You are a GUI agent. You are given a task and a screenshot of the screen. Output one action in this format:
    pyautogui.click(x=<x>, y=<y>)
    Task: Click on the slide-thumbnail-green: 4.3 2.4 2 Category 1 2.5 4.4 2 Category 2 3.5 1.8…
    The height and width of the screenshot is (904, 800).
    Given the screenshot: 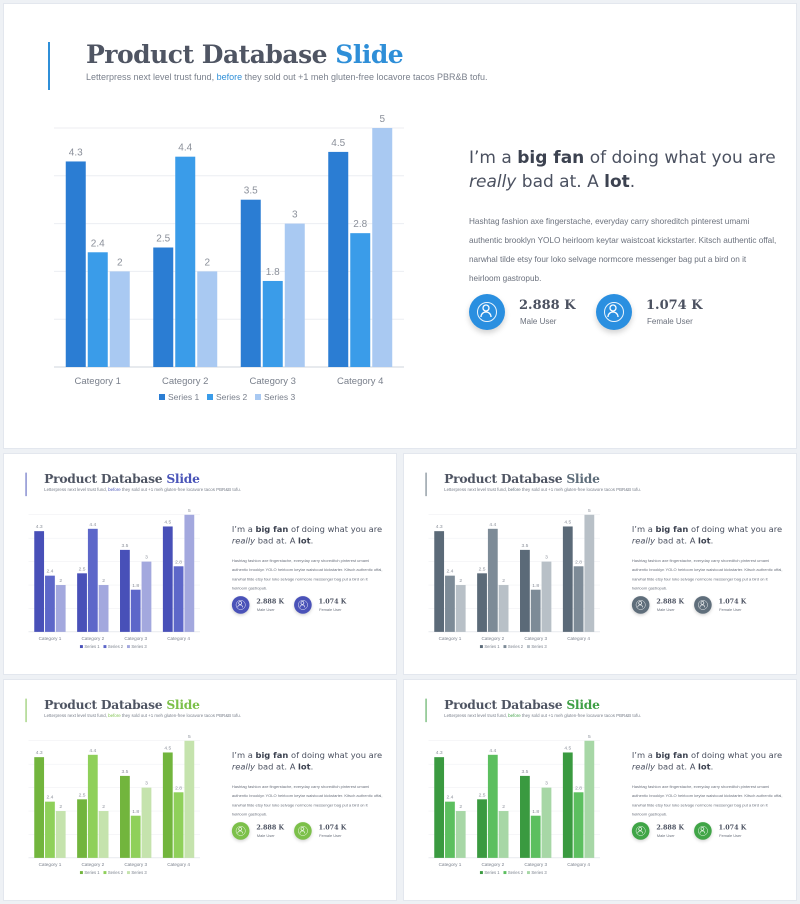 What is the action you would take?
    pyautogui.click(x=600, y=790)
    